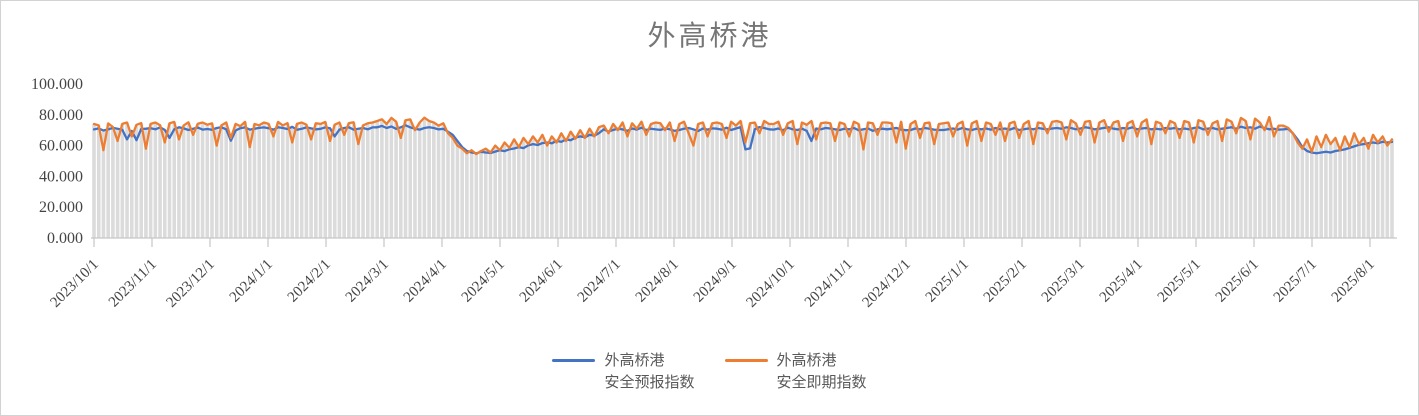 Image resolution: width=1419 pixels, height=416 pixels. I want to click on svg-text: 2024/3/1, so click(367, 281).